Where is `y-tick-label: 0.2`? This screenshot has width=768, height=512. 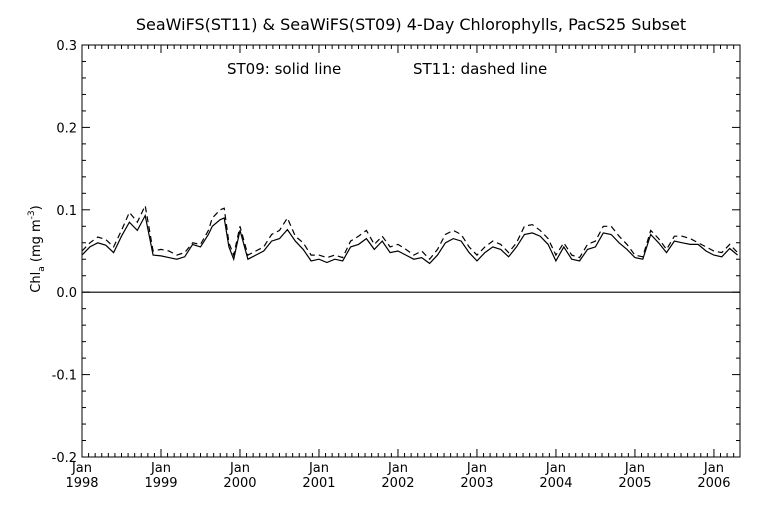
y-tick-label: 0.2 is located at coordinates (66, 128).